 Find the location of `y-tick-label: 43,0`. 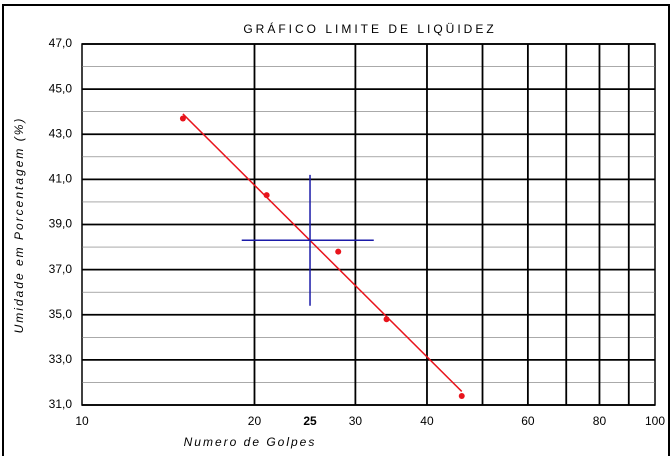

y-tick-label: 43,0 is located at coordinates (61, 133).